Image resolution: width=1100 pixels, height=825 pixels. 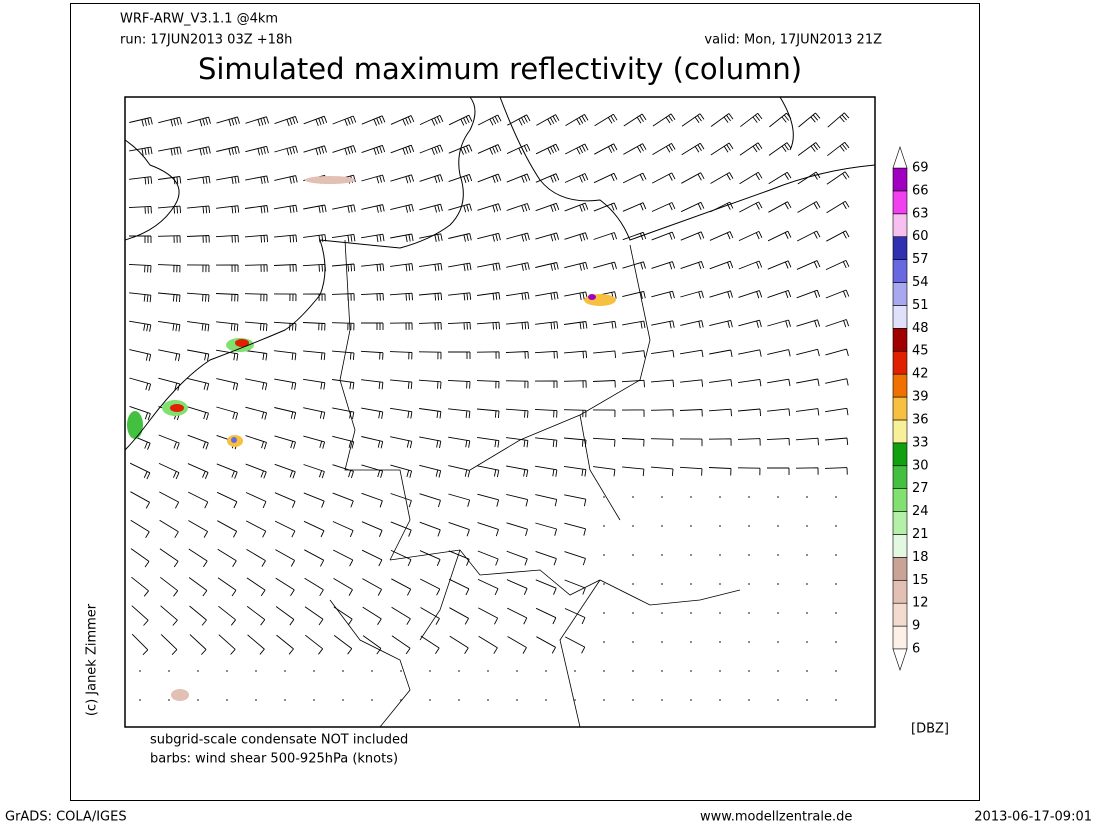 What do you see at coordinates (66, 817) in the screenshot?
I see `footer-left: GrADS: COLA/IGES` at bounding box center [66, 817].